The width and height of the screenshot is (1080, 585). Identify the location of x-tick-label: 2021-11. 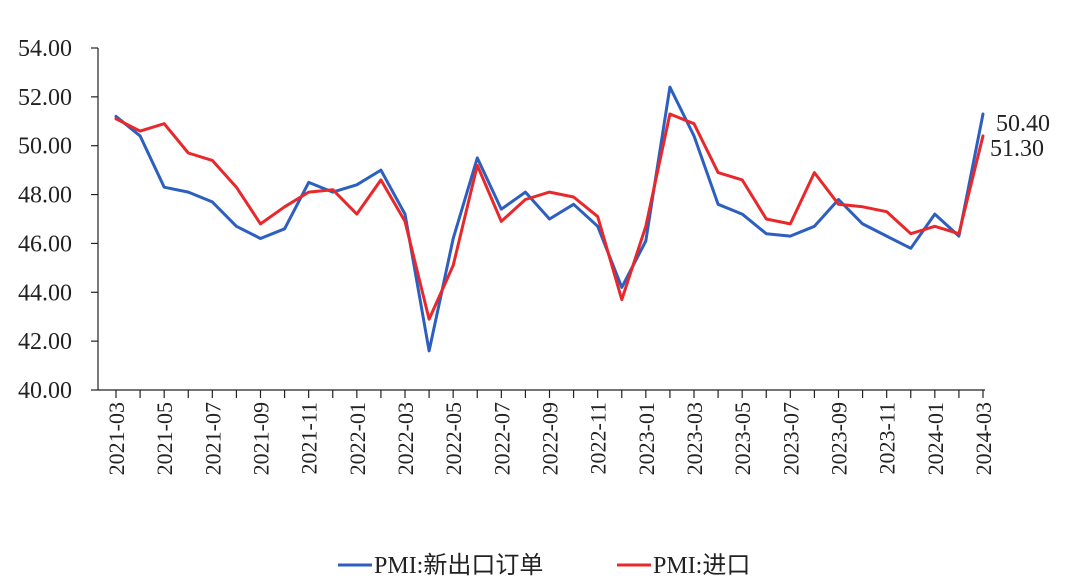
(309, 438).